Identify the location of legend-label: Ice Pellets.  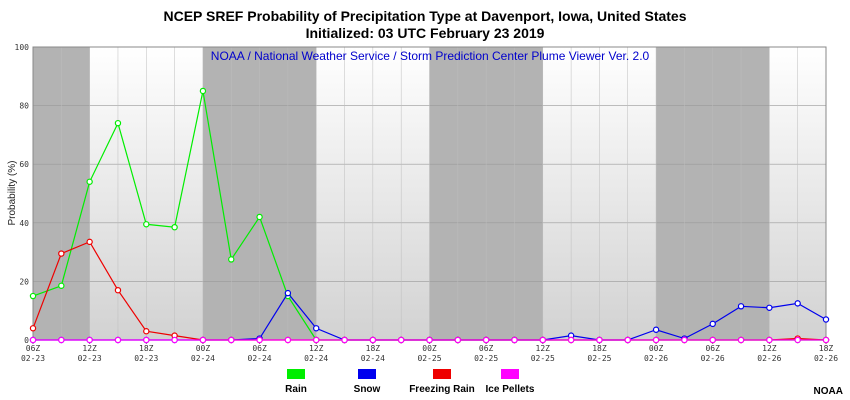
(510, 389).